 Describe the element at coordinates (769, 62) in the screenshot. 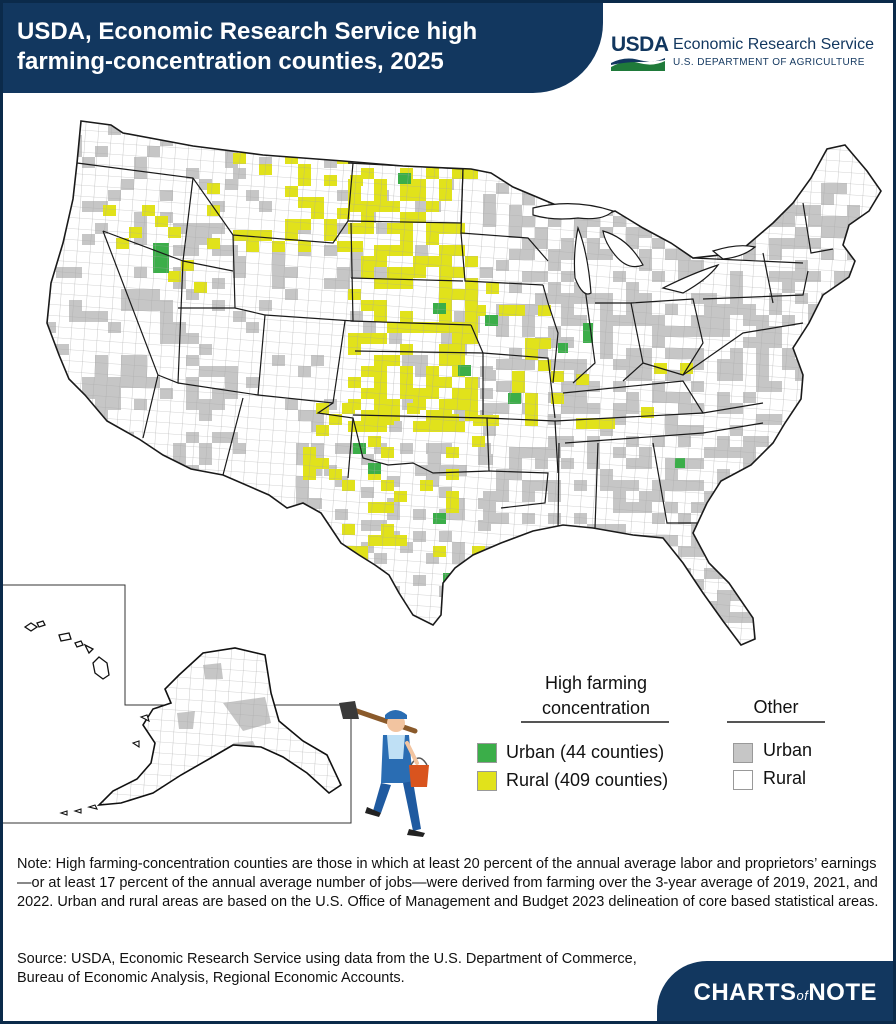

I see `department-name: U.S. DEPARTMENT OF AGRICULTURE` at that location.